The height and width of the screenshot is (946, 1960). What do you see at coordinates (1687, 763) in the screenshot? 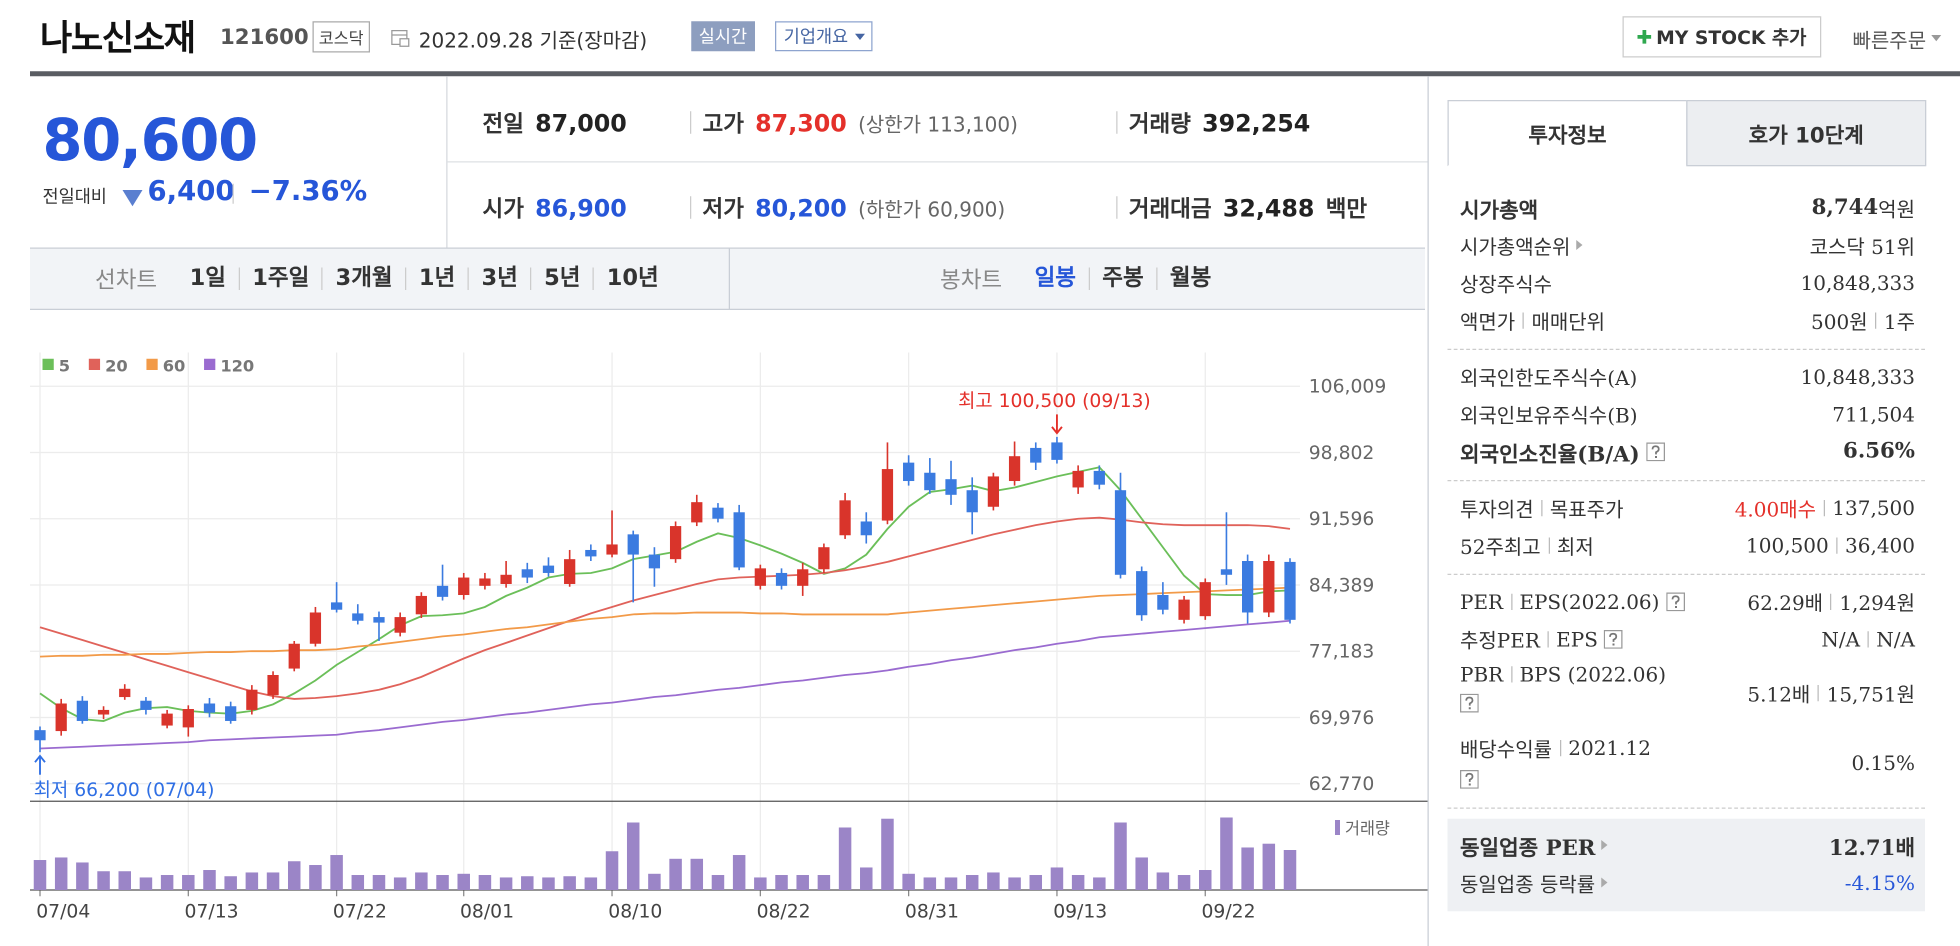
I see `info-row: 배당수익률 2021.12 0.15%` at bounding box center [1687, 763].